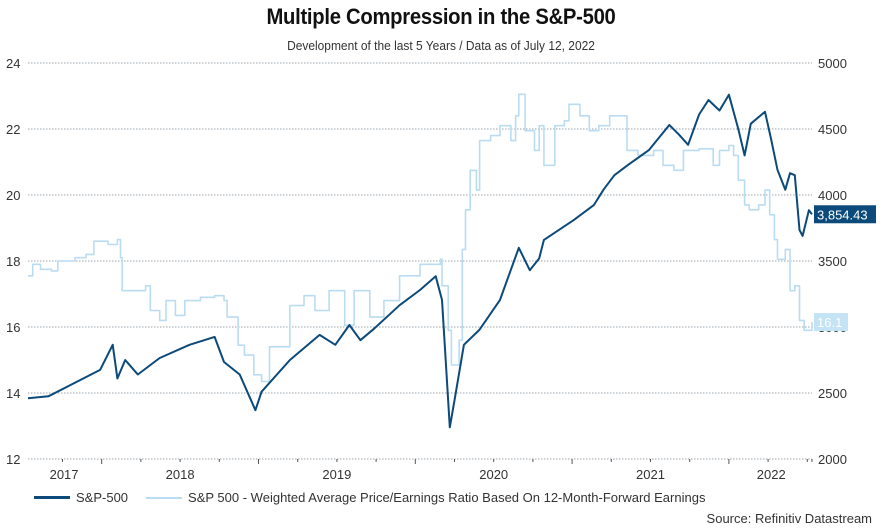 The width and height of the screenshot is (882, 529). Describe the element at coordinates (650, 474) in the screenshot. I see `x-tick-label: 2021` at that location.